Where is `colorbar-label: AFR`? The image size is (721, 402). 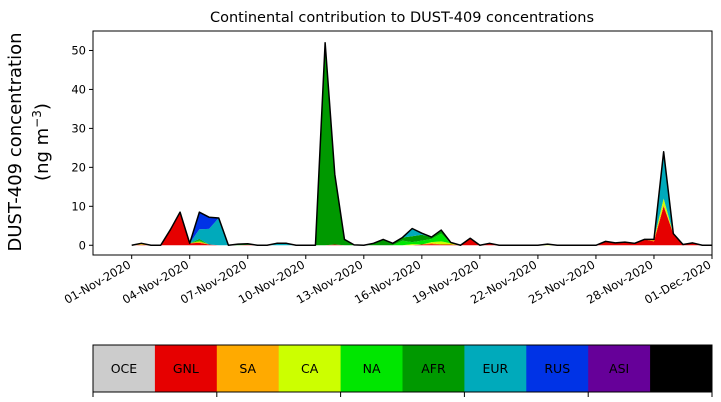 colorbar-label: AFR is located at coordinates (433, 368).